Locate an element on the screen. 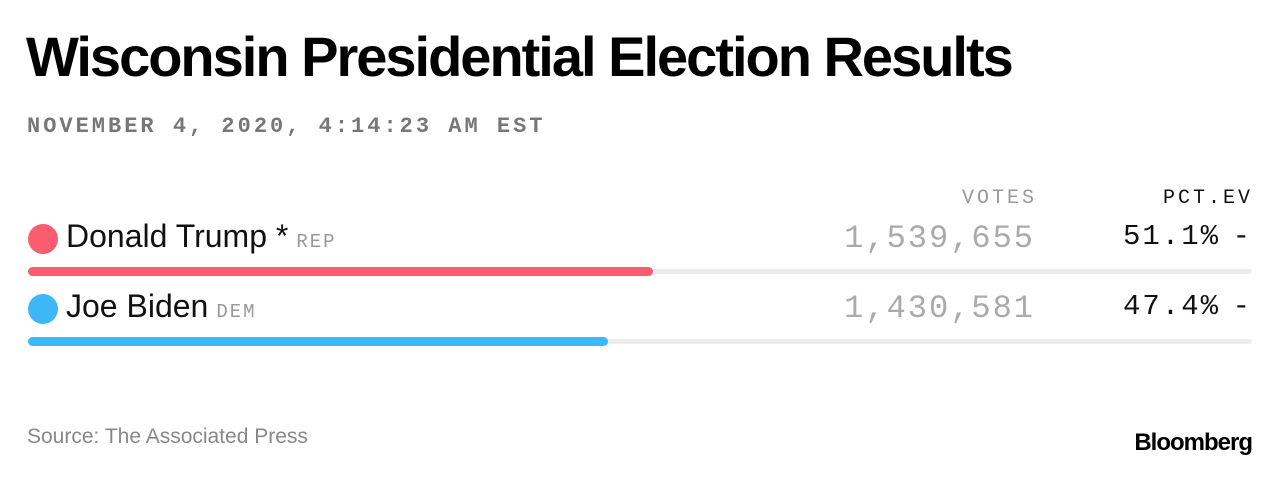 The image size is (1280, 481). pct: 47.4% is located at coordinates (1171, 306).